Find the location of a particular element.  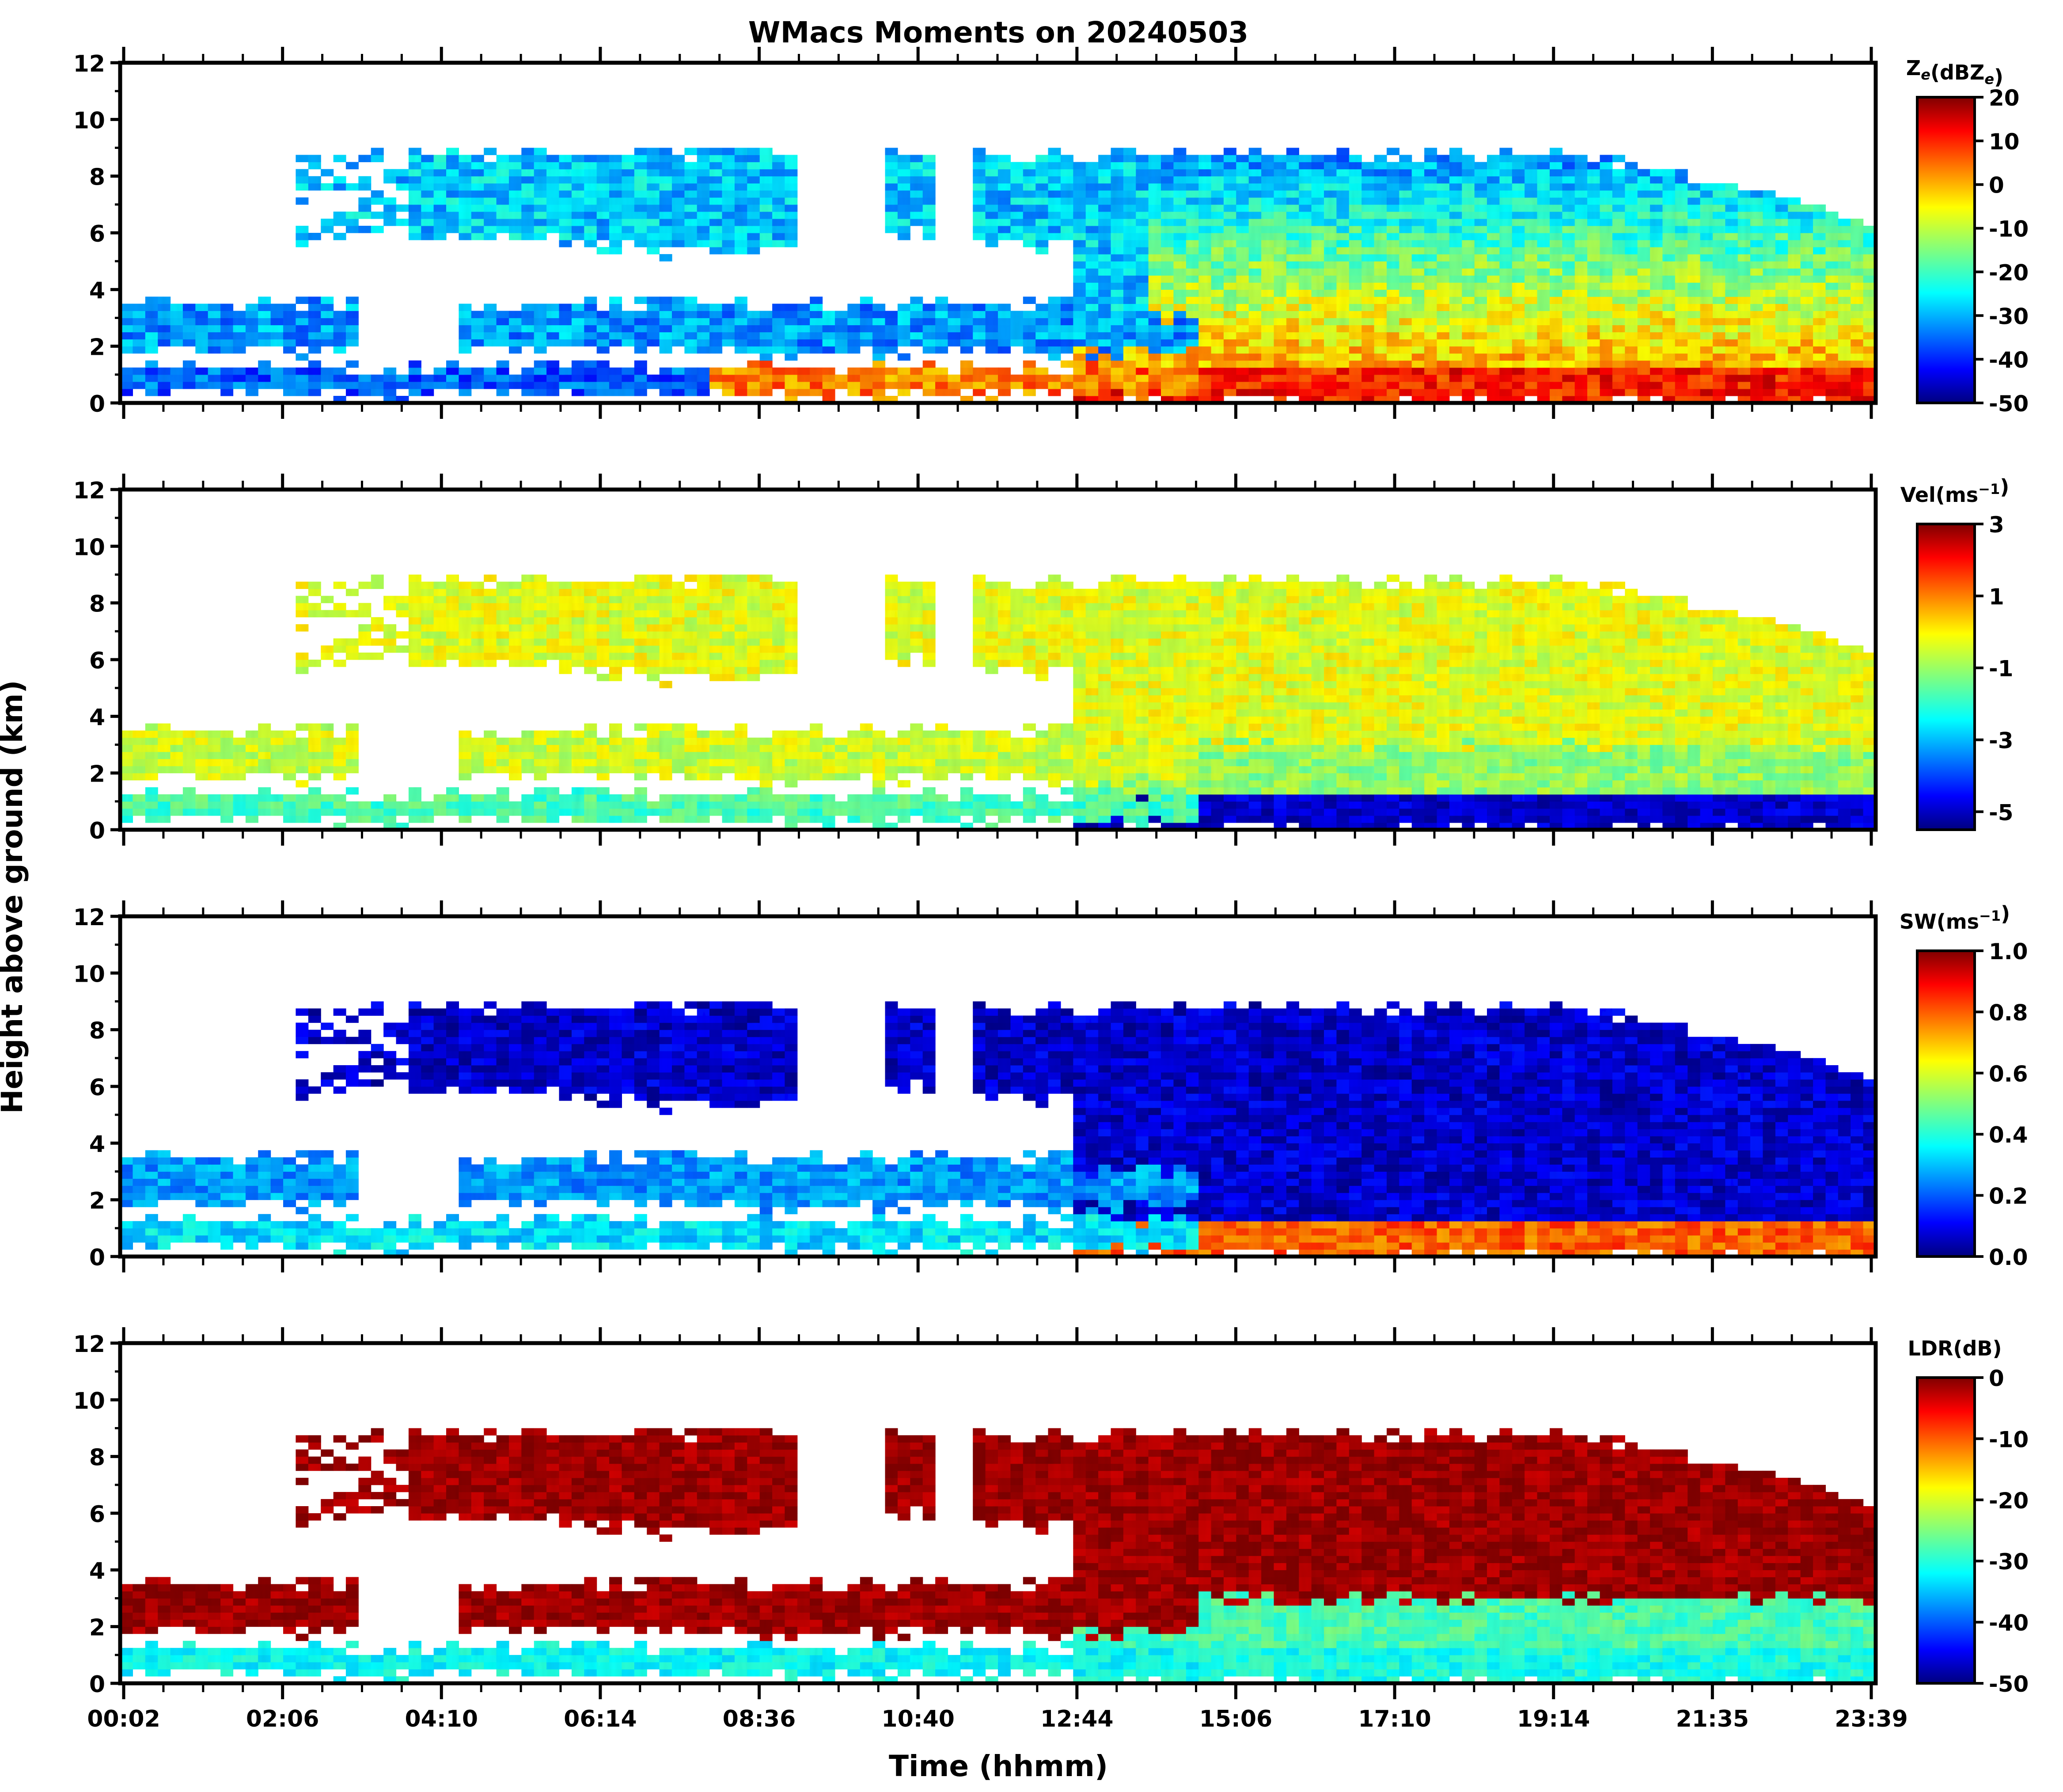

colorbar-tick-label: -30 is located at coordinates (2009, 316).